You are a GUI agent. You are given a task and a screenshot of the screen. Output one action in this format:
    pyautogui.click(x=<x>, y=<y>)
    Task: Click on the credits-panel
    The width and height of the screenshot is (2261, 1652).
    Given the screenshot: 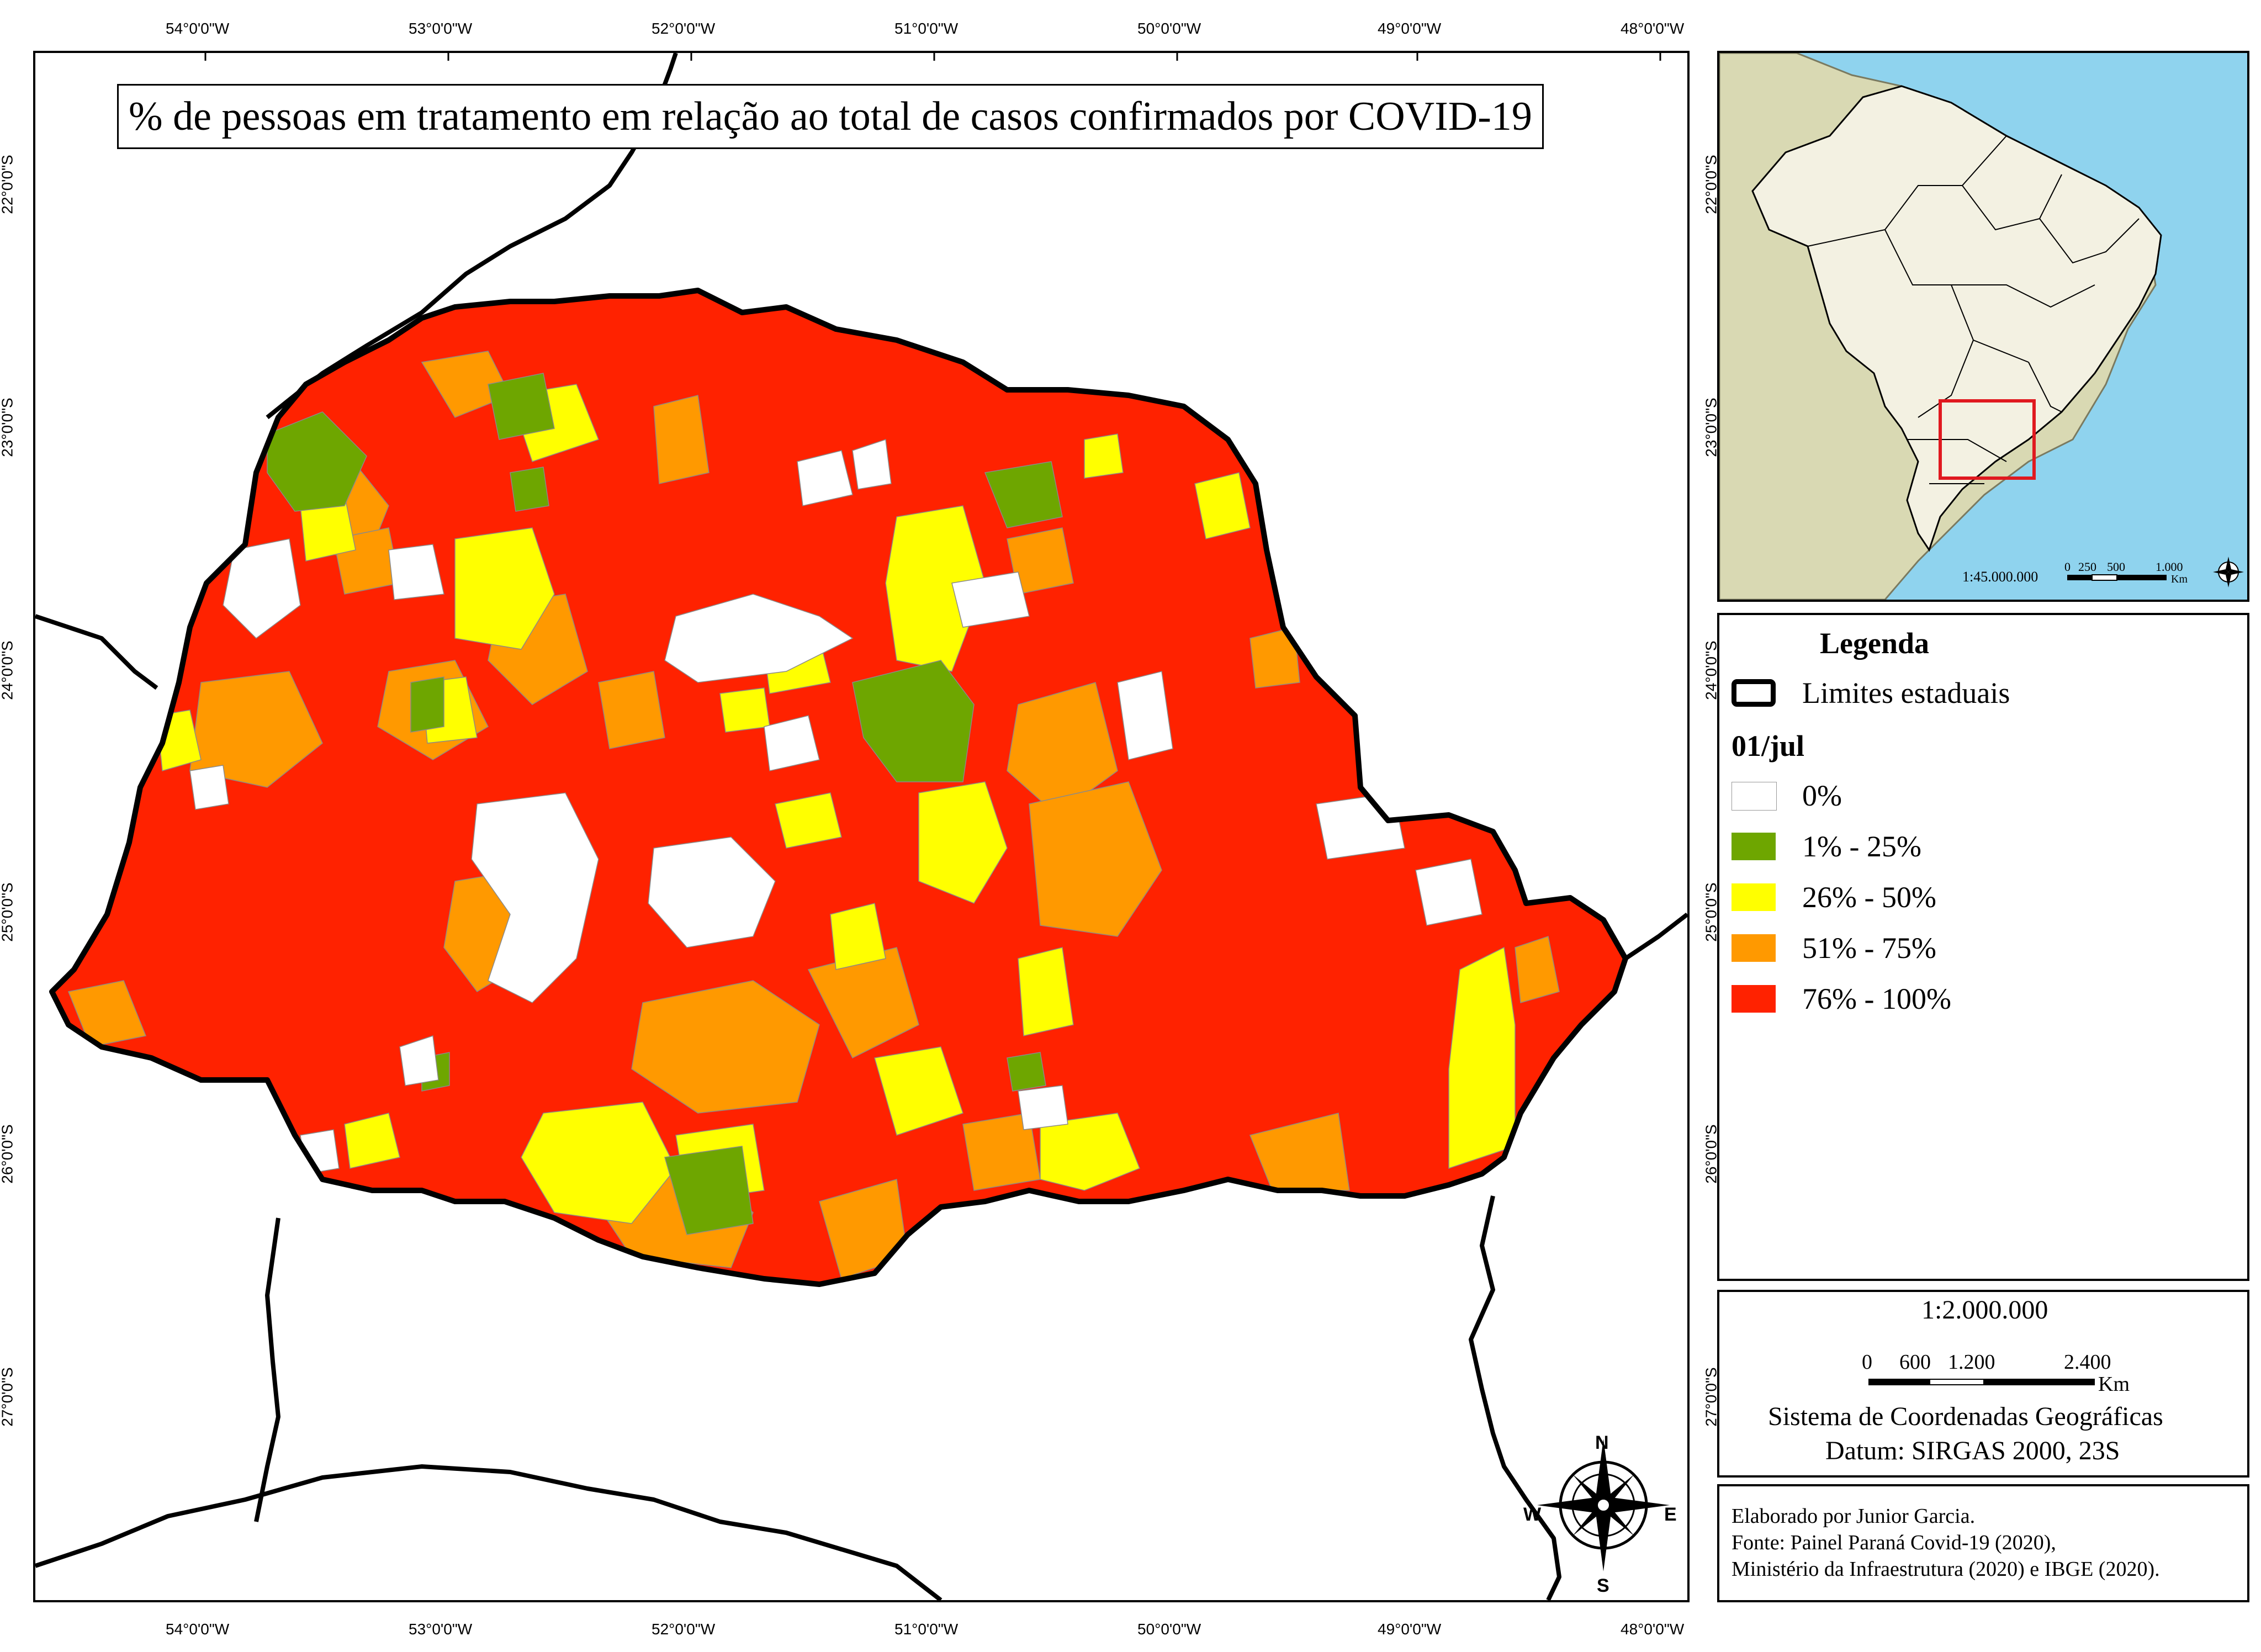 What is the action you would take?
    pyautogui.click(x=1983, y=1543)
    